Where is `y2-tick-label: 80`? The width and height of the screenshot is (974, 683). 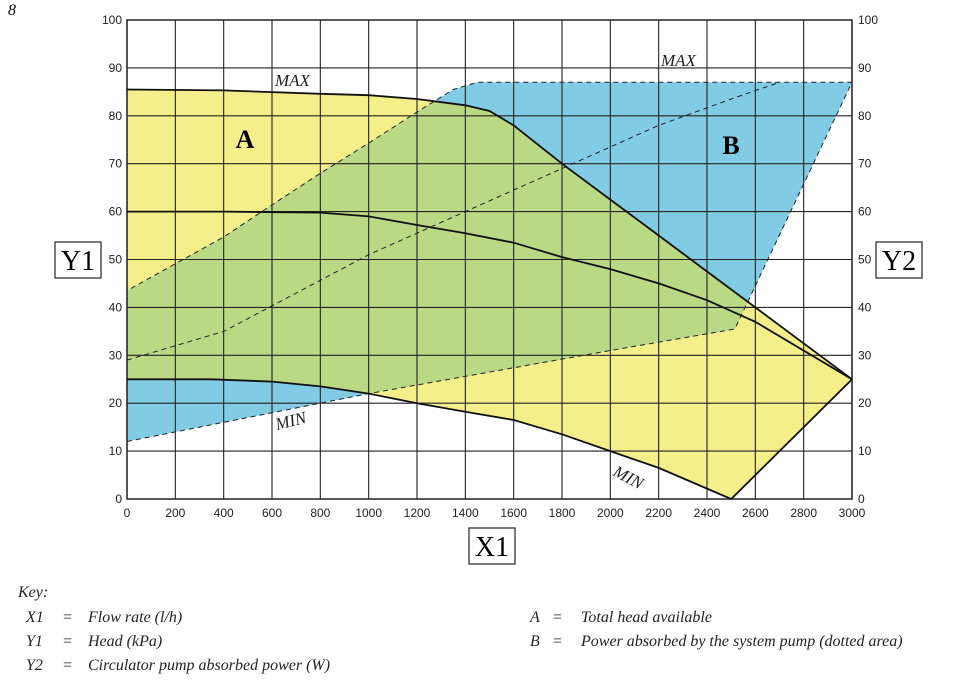
y2-tick-label: 80 is located at coordinates (865, 116).